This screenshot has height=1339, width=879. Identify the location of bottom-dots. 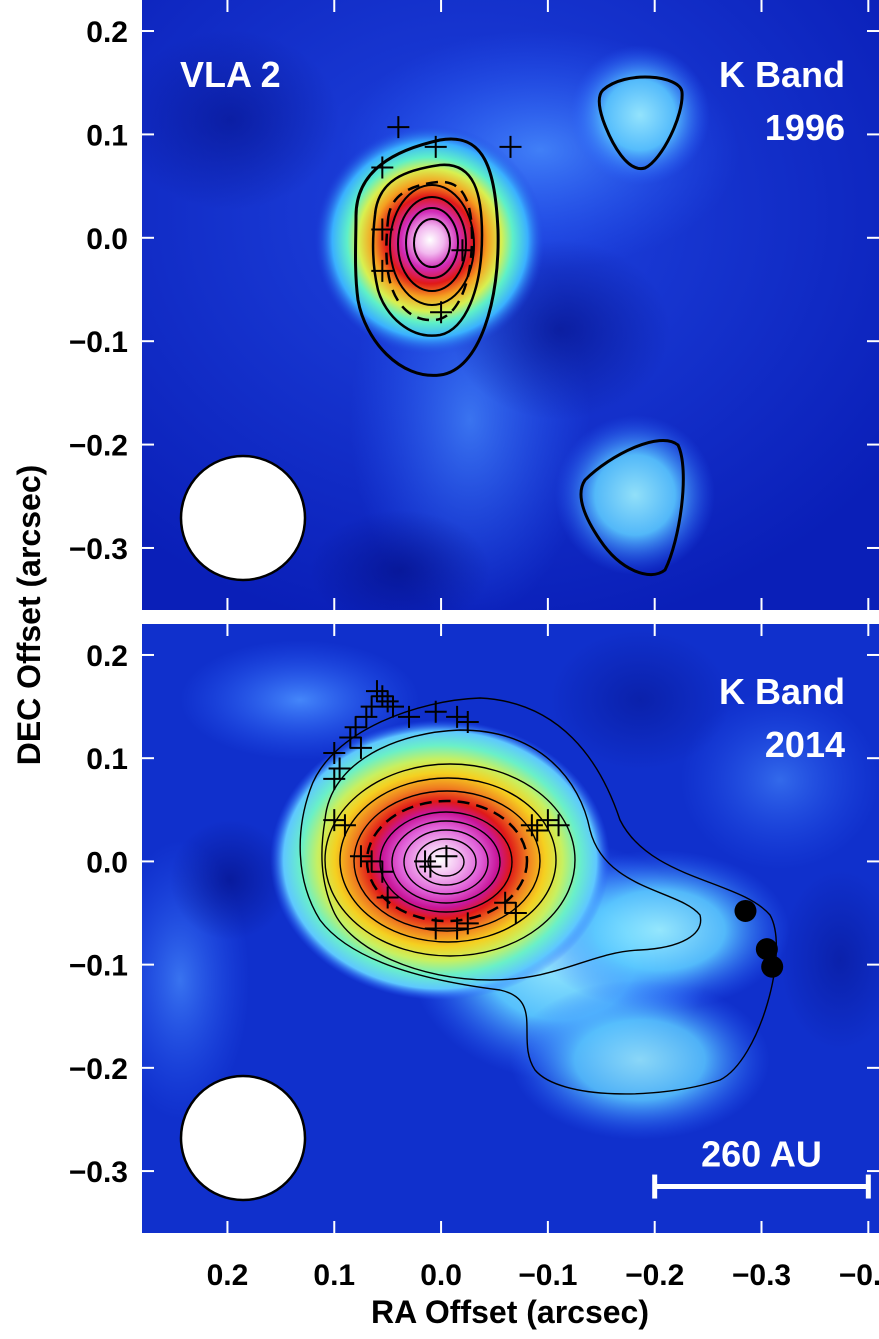
(759, 938).